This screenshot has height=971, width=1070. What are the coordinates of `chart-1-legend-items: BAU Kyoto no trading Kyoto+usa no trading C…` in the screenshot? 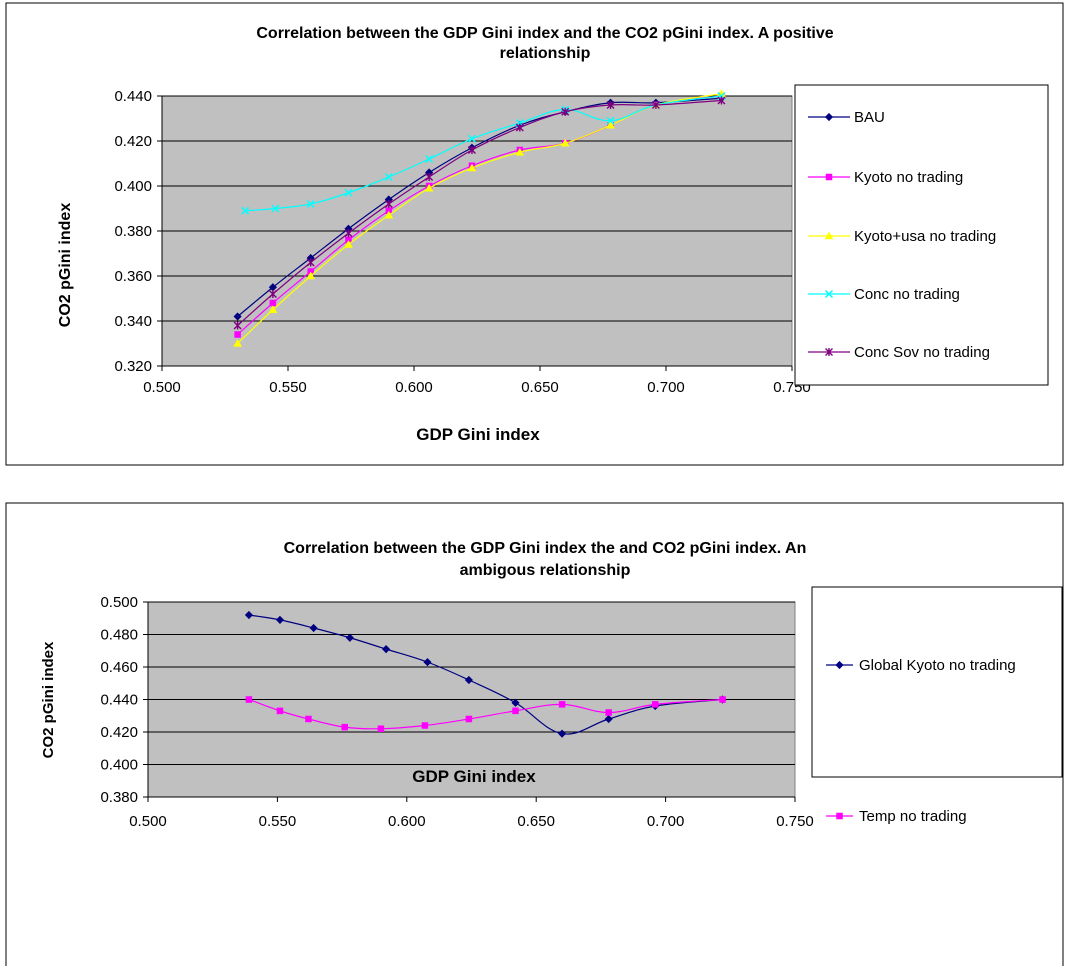 It's located at (902, 235).